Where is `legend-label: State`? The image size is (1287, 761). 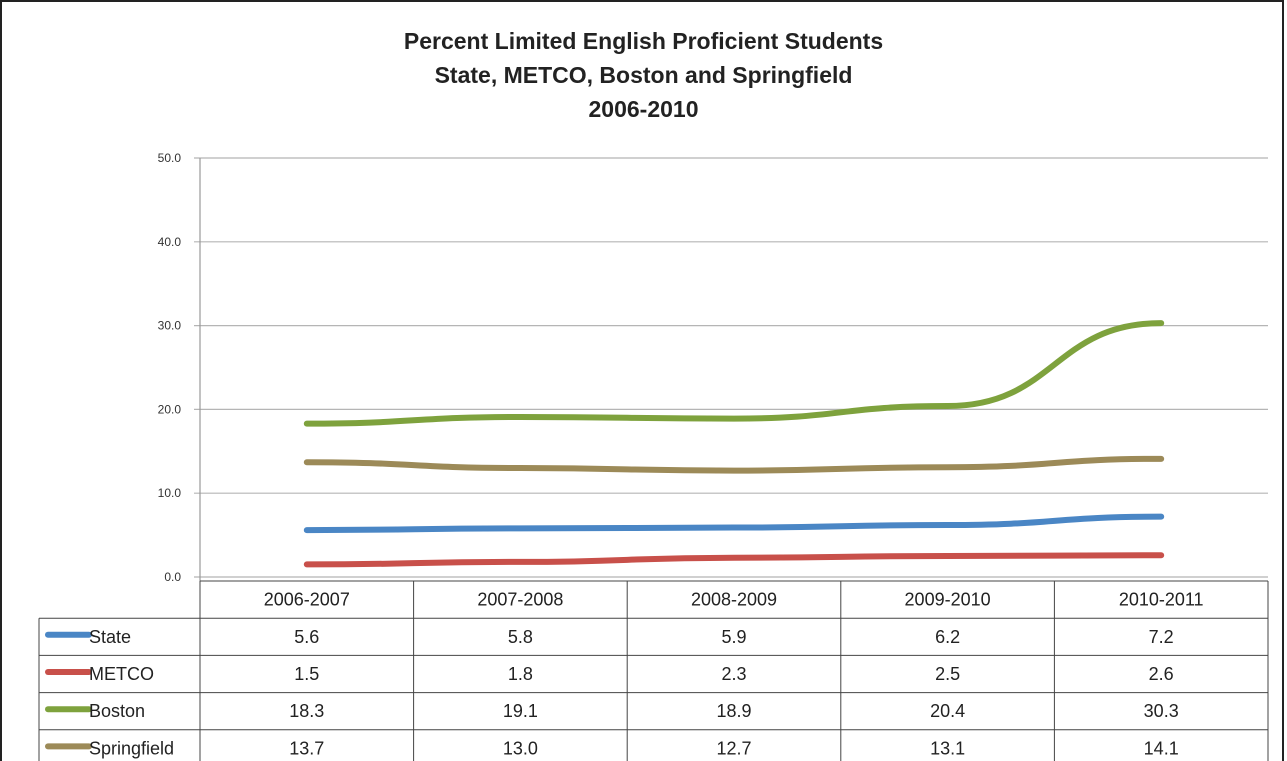
legend-label: State is located at coordinates (110, 637).